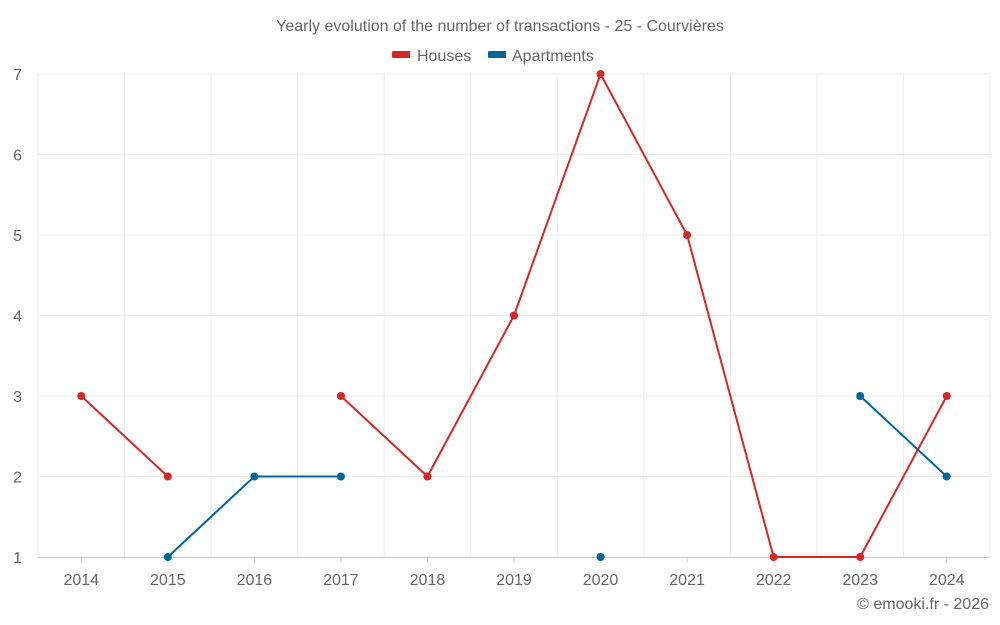  What do you see at coordinates (167, 476) in the screenshot?
I see `data-point-houses-2015` at bounding box center [167, 476].